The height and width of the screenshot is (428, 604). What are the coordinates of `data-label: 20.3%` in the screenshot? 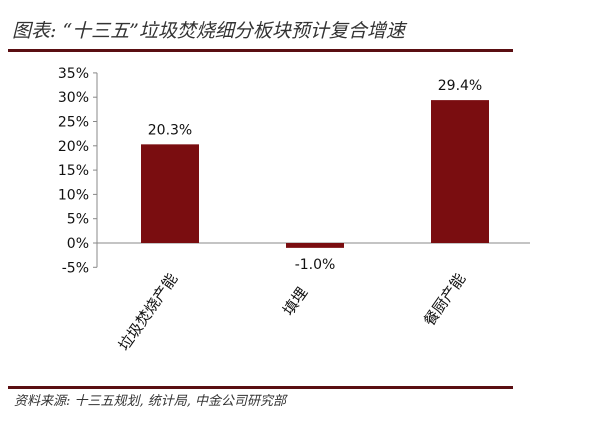 It's located at (170, 130).